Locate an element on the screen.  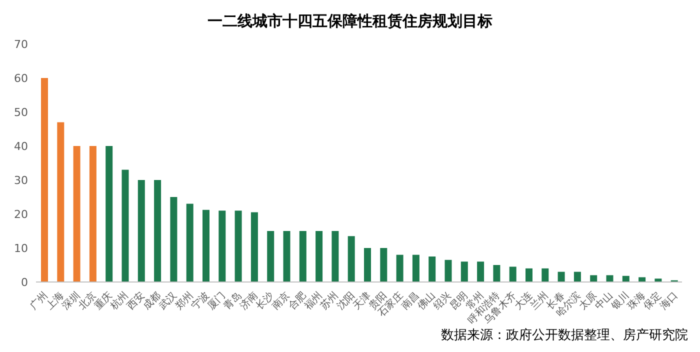
y-tick-label: 30 is located at coordinates (21, 180).